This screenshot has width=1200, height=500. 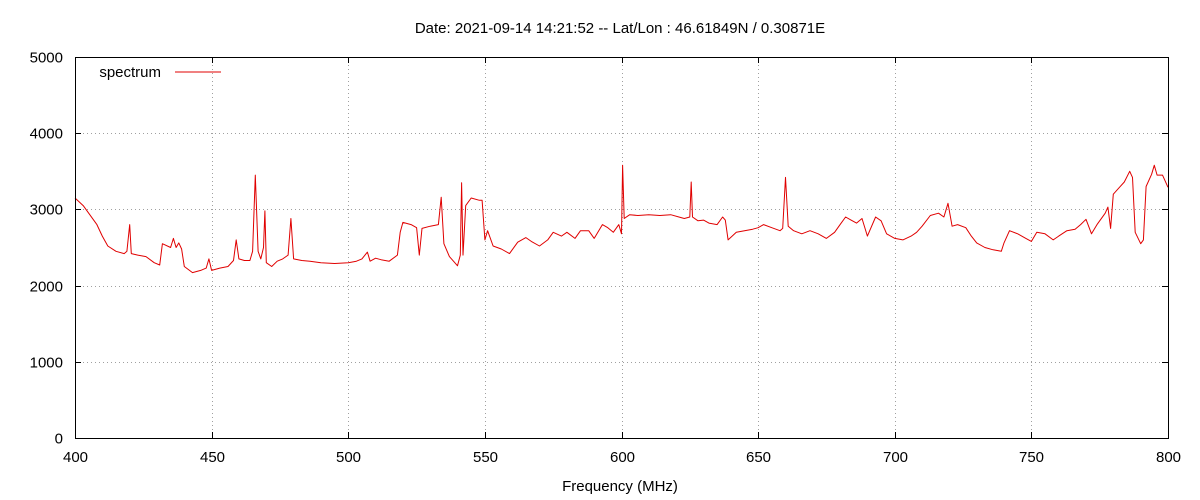 What do you see at coordinates (758, 457) in the screenshot?
I see `x-tick-label: 650` at bounding box center [758, 457].